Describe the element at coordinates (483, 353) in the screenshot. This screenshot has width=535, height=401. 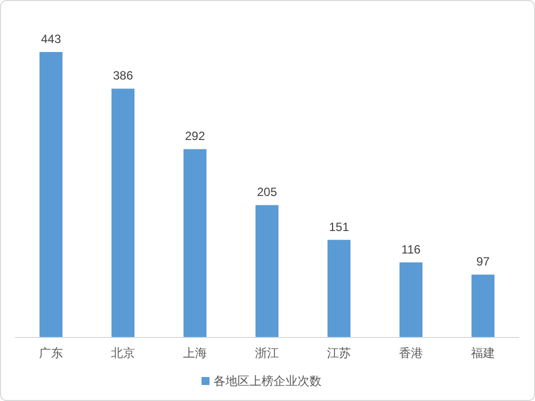
I see `x-tick-label: 福建` at that location.